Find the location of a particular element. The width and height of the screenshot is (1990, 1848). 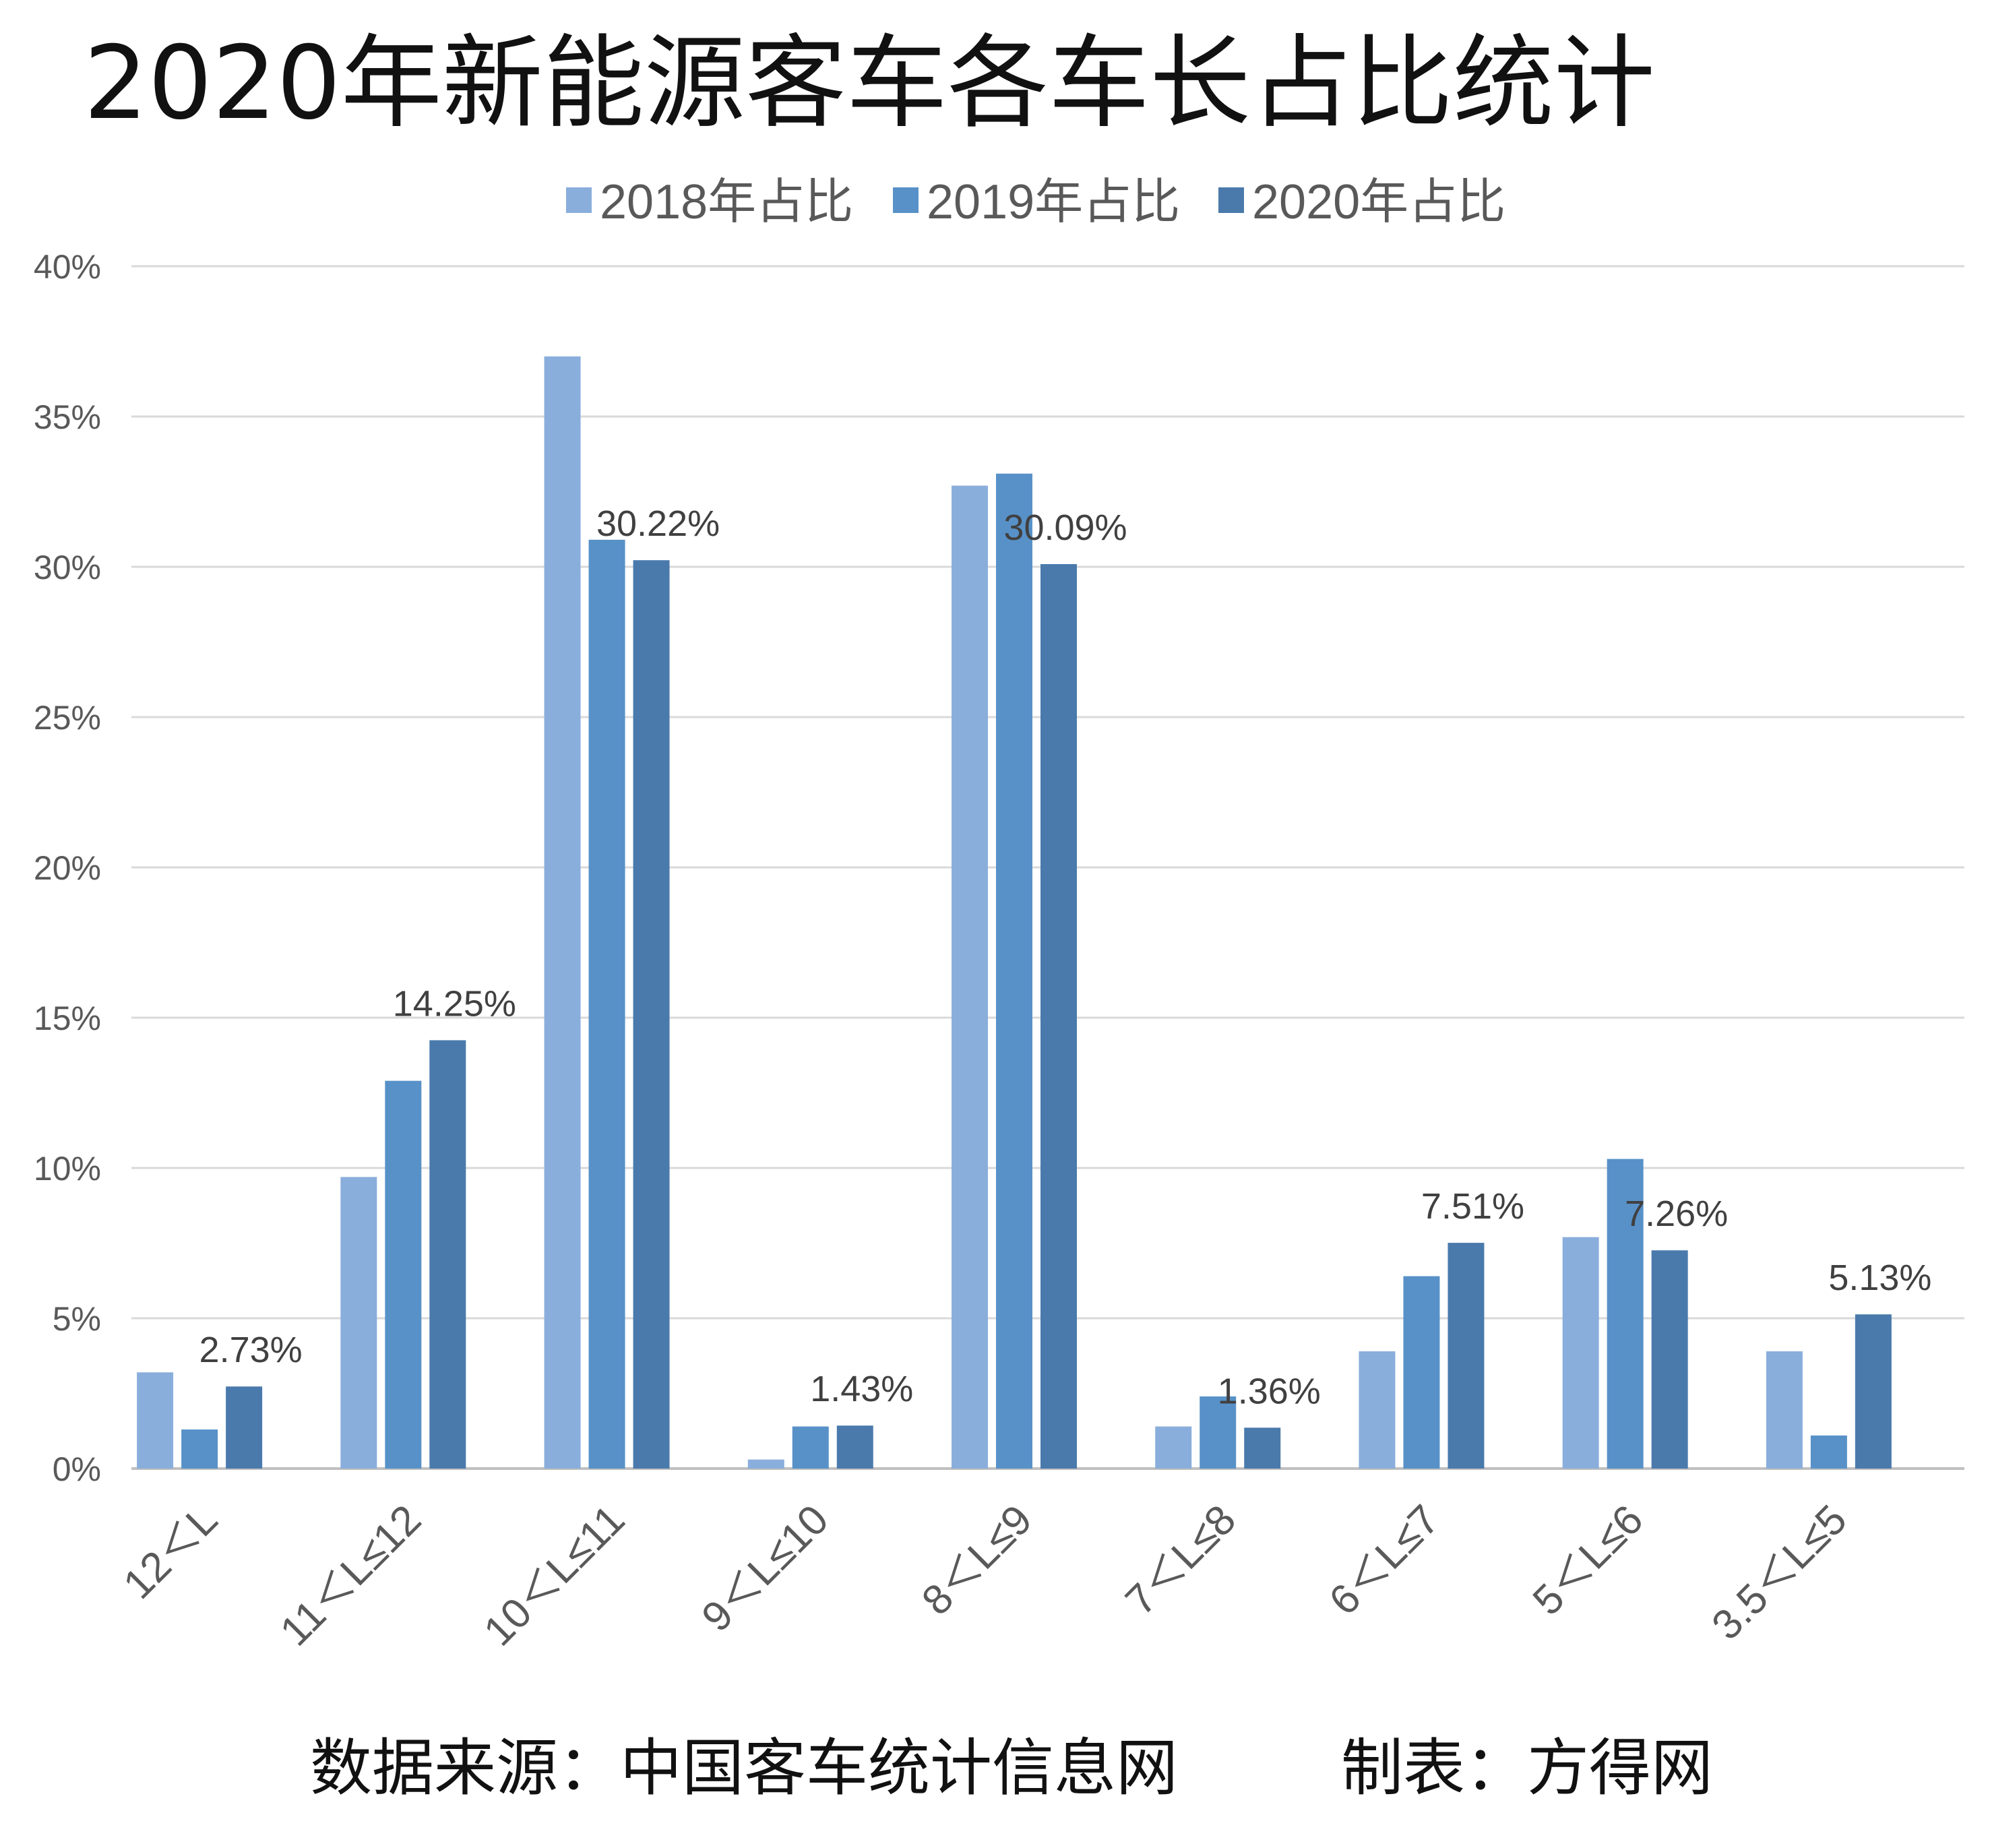

data-label: 30.09% is located at coordinates (1065, 528).